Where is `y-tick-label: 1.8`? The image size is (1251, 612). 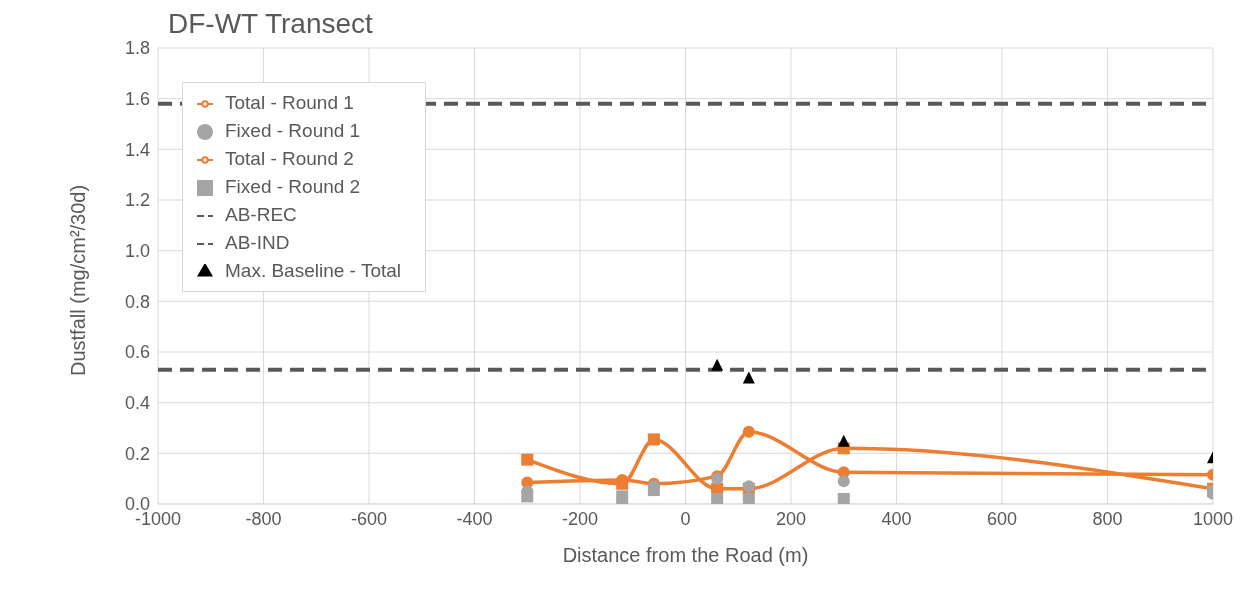
y-tick-label: 1.8 is located at coordinates (137, 48).